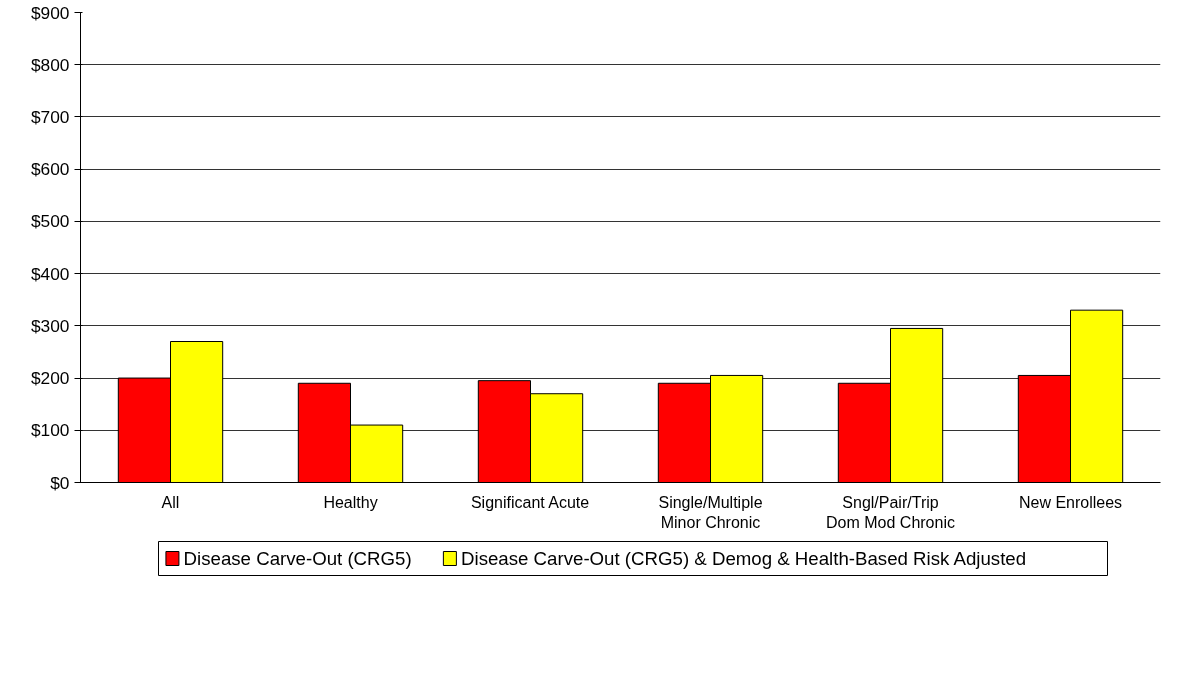  What do you see at coordinates (50, 169) in the screenshot?
I see `y-tick-label: $600` at bounding box center [50, 169].